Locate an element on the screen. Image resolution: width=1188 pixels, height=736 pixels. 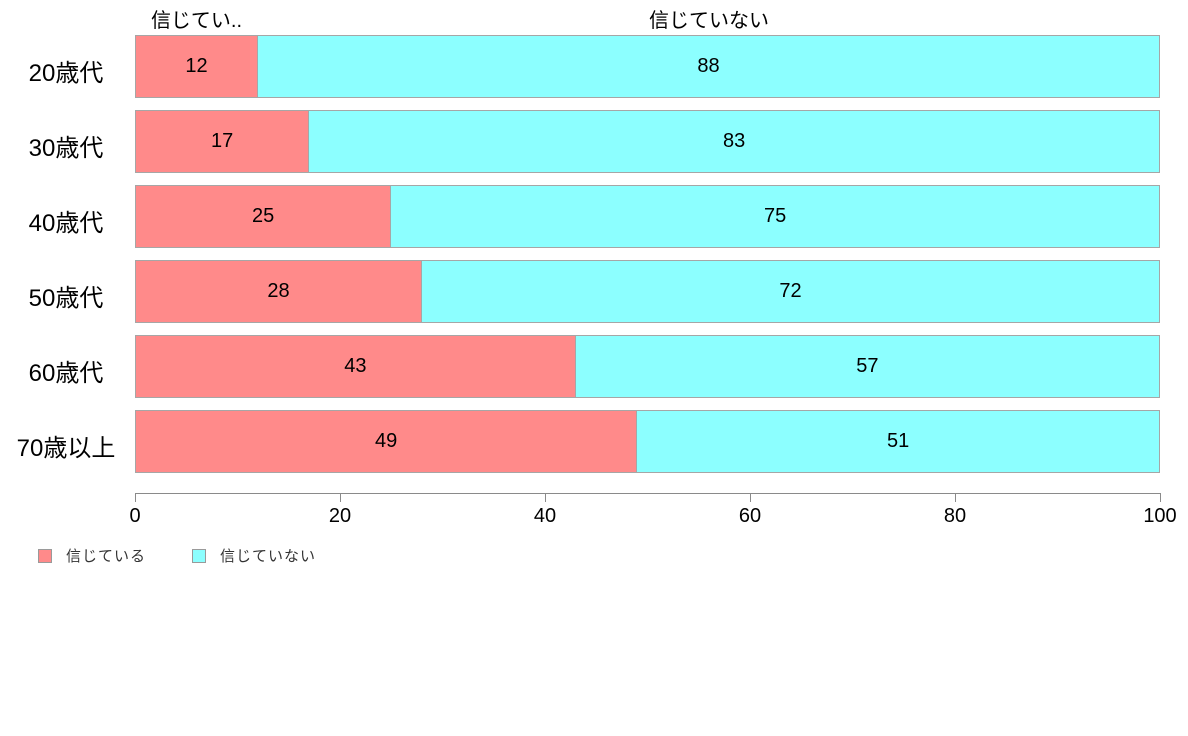
x-axis-line is located at coordinates (648, 493).